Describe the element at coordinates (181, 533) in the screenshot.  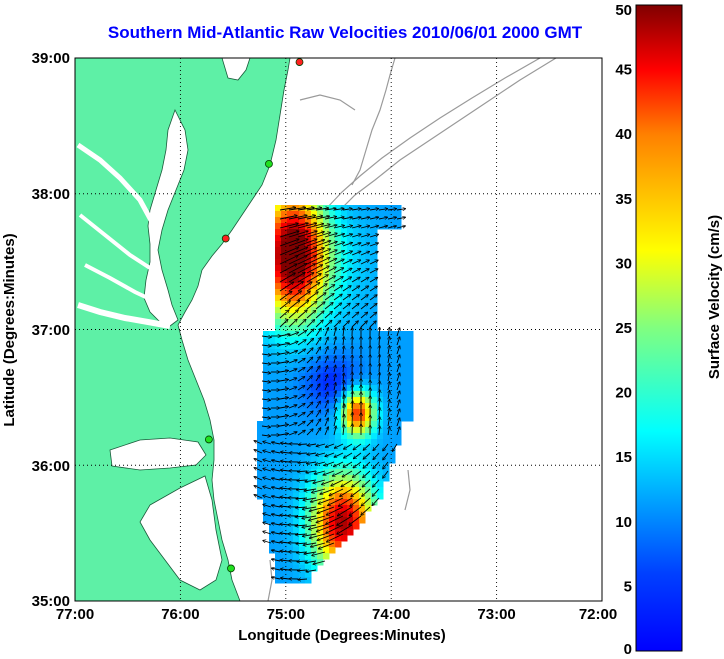
I see `pamlico-sound` at that location.